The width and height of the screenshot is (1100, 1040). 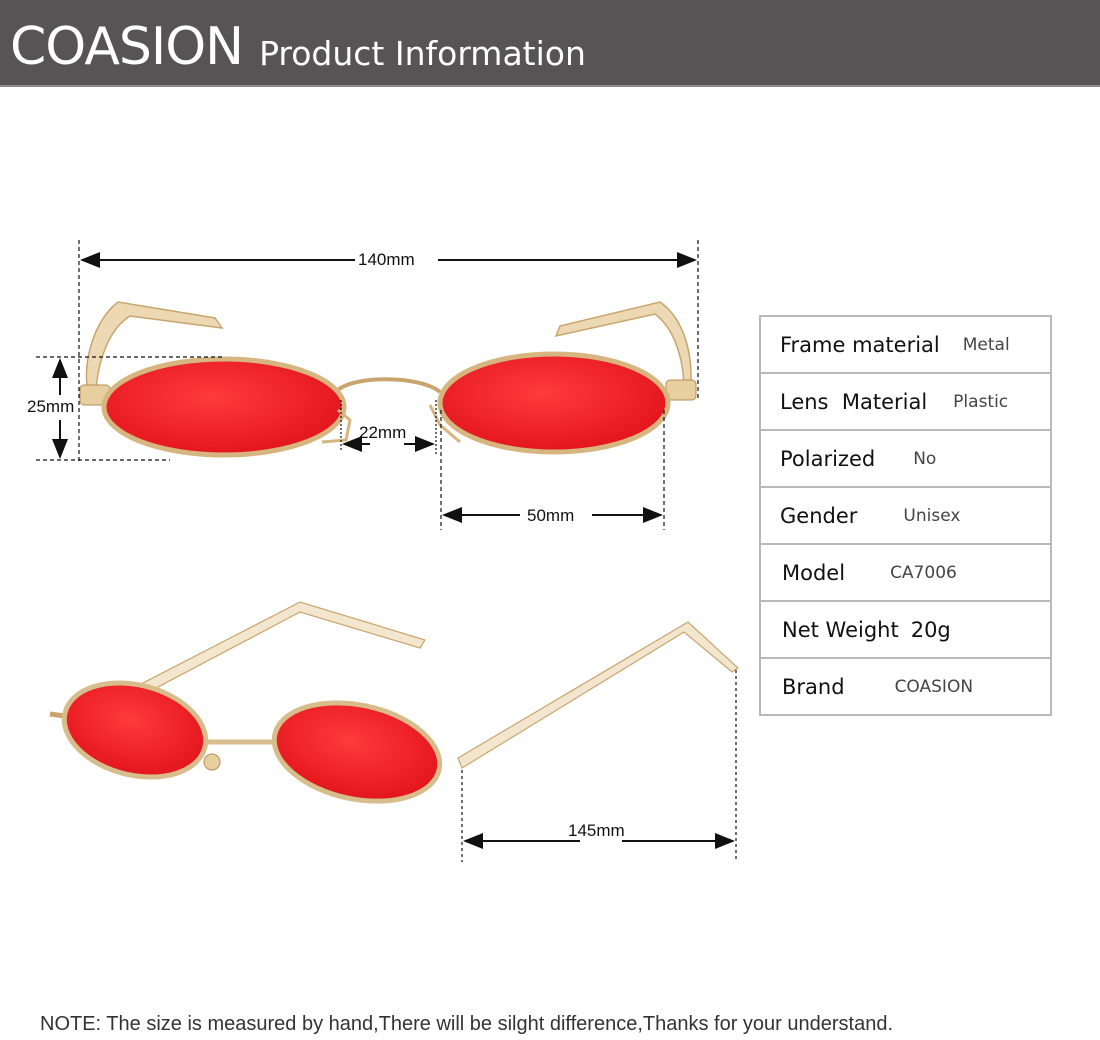 What do you see at coordinates (934, 686) in the screenshot?
I see `spec-value: COASION` at bounding box center [934, 686].